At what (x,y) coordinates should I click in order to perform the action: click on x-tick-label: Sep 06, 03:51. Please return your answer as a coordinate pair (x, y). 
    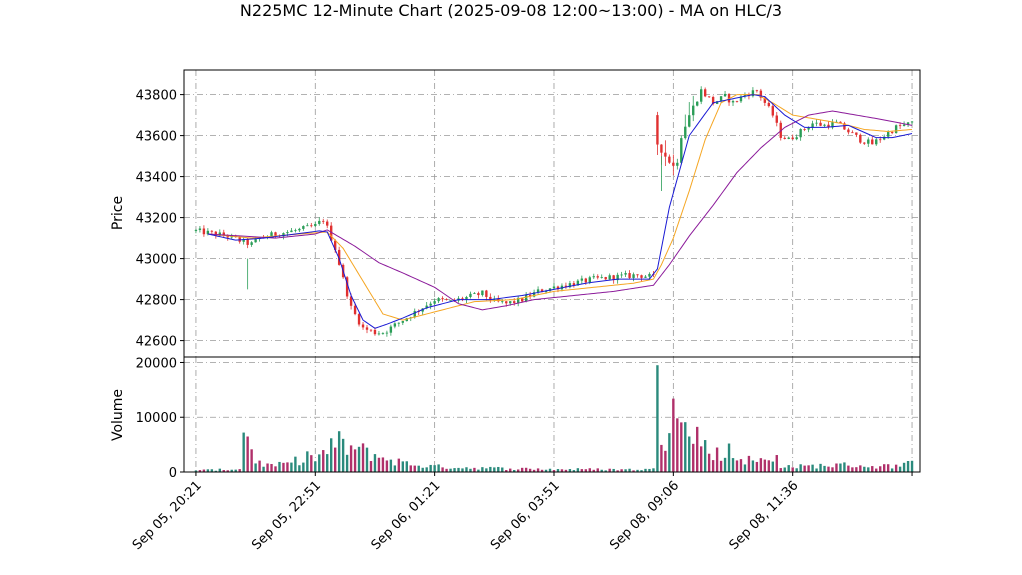
    Looking at the image, I should click on (525, 515).